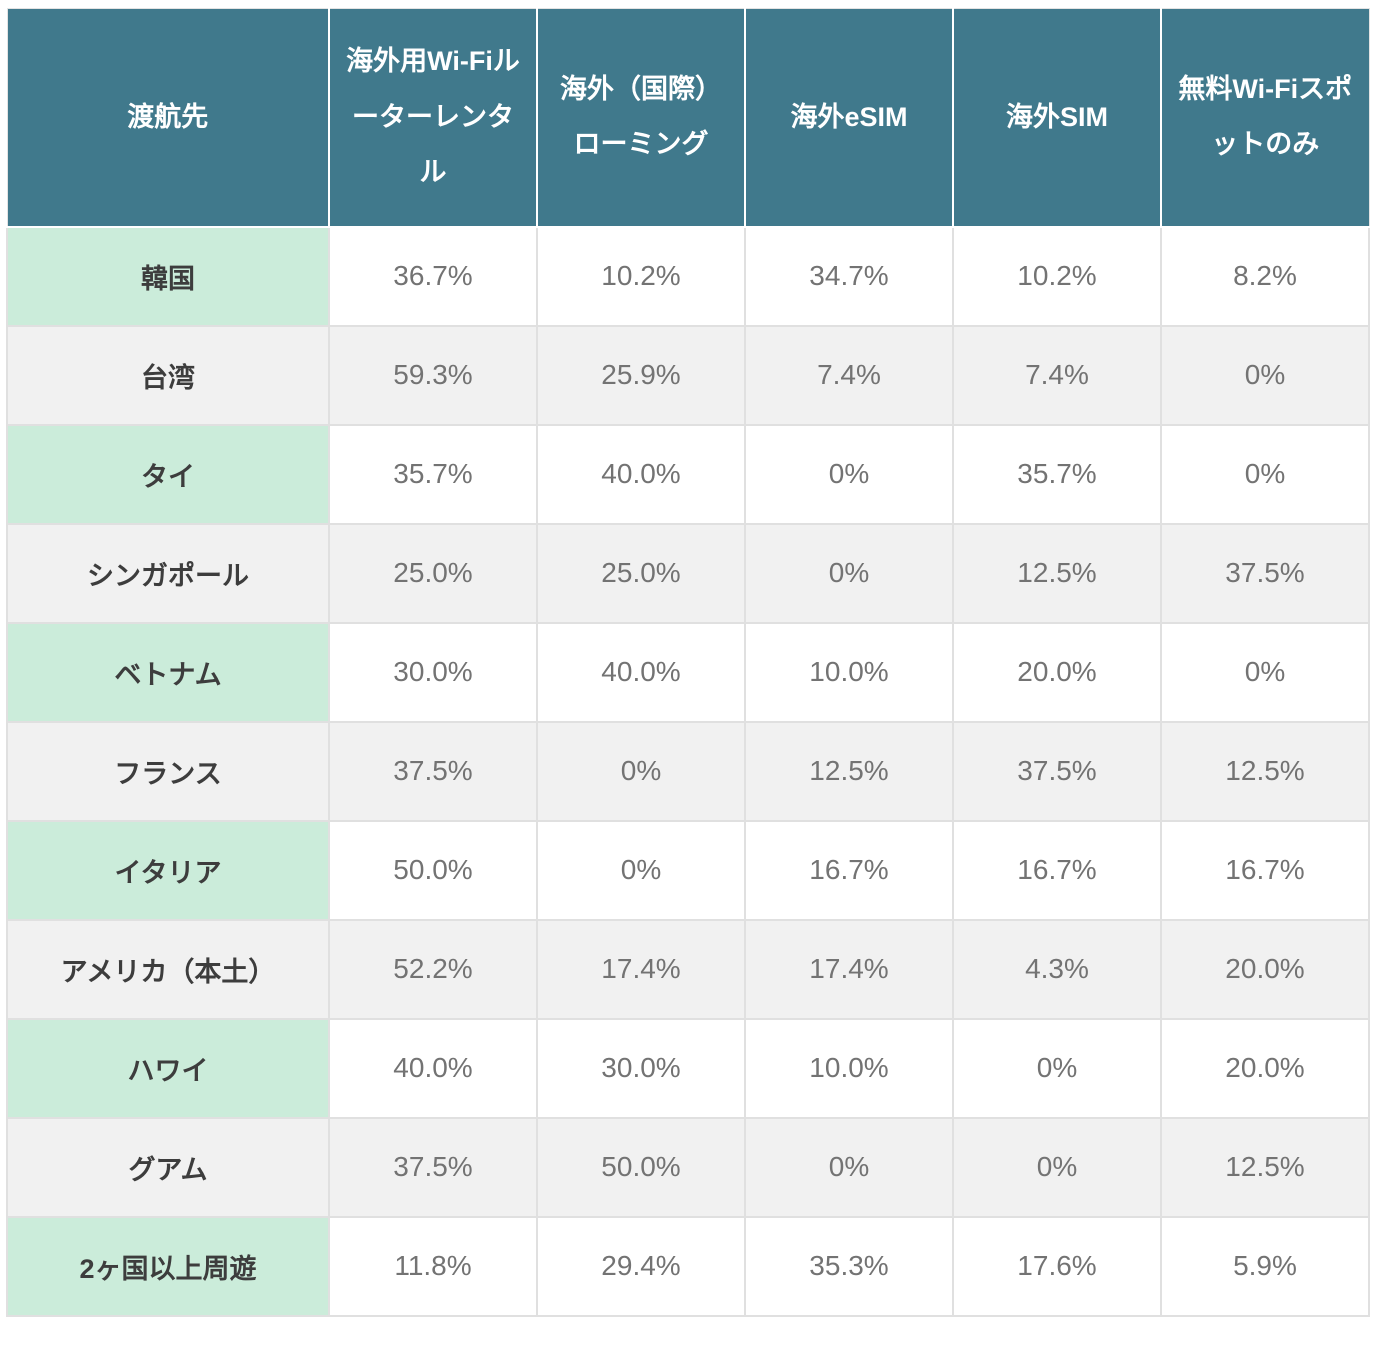 The height and width of the screenshot is (1360, 1376). I want to click on table-row: シンガポール 25.0% 25.0% 0% 12.5% 37.5%, so click(688, 573).